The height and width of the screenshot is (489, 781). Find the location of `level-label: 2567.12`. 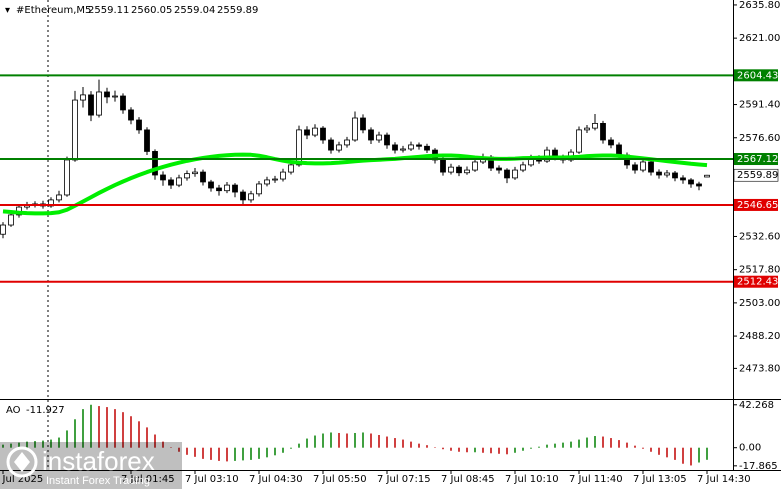

level-label: 2567.12 is located at coordinates (757, 159).